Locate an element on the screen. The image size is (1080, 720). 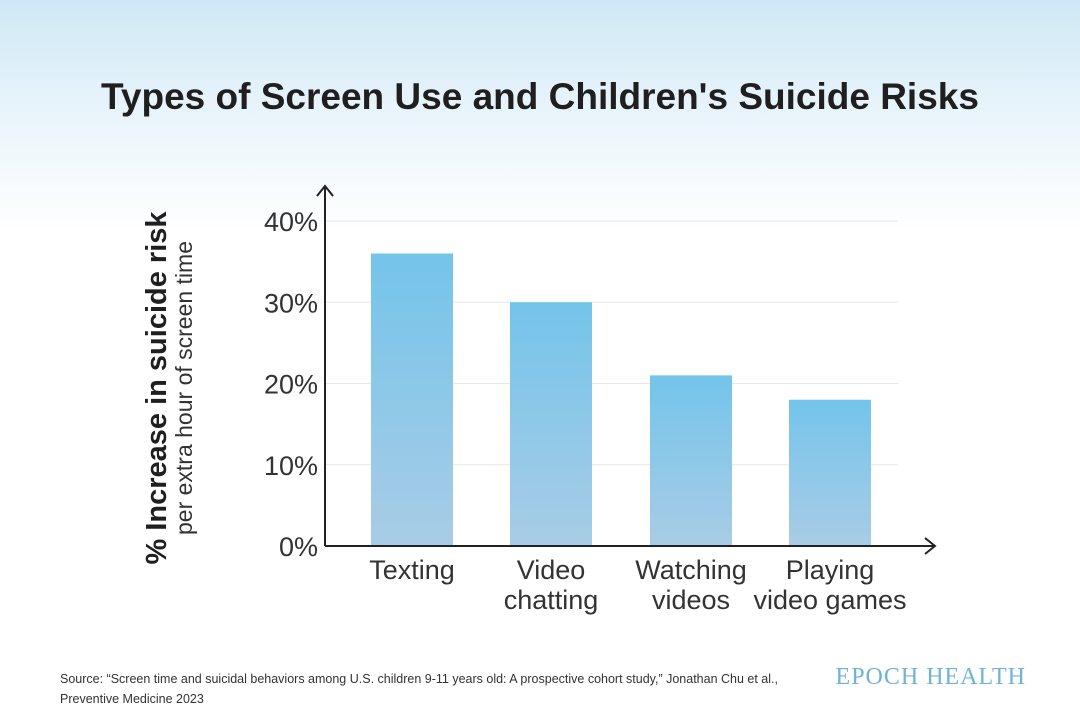
y-tick-label: 20% is located at coordinates (291, 385).